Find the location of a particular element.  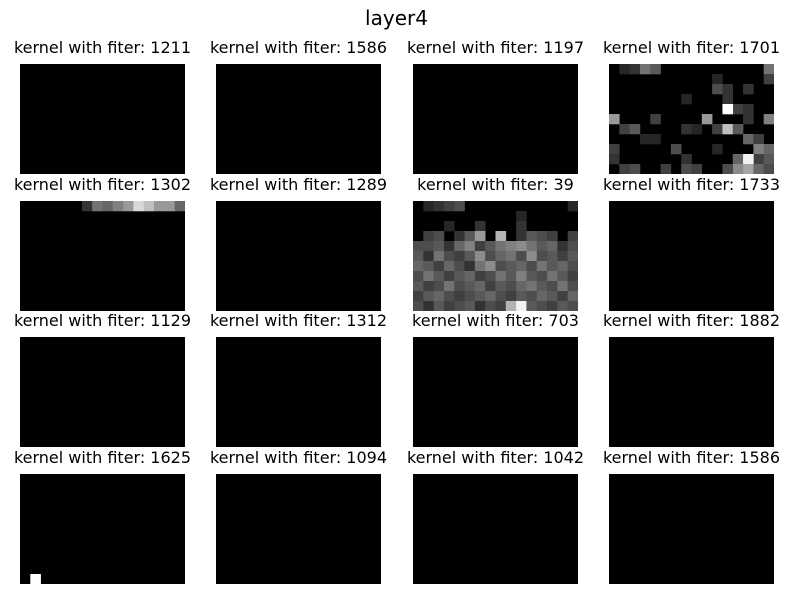

panel-title: kernel with fiter: 703 is located at coordinates (495, 320).